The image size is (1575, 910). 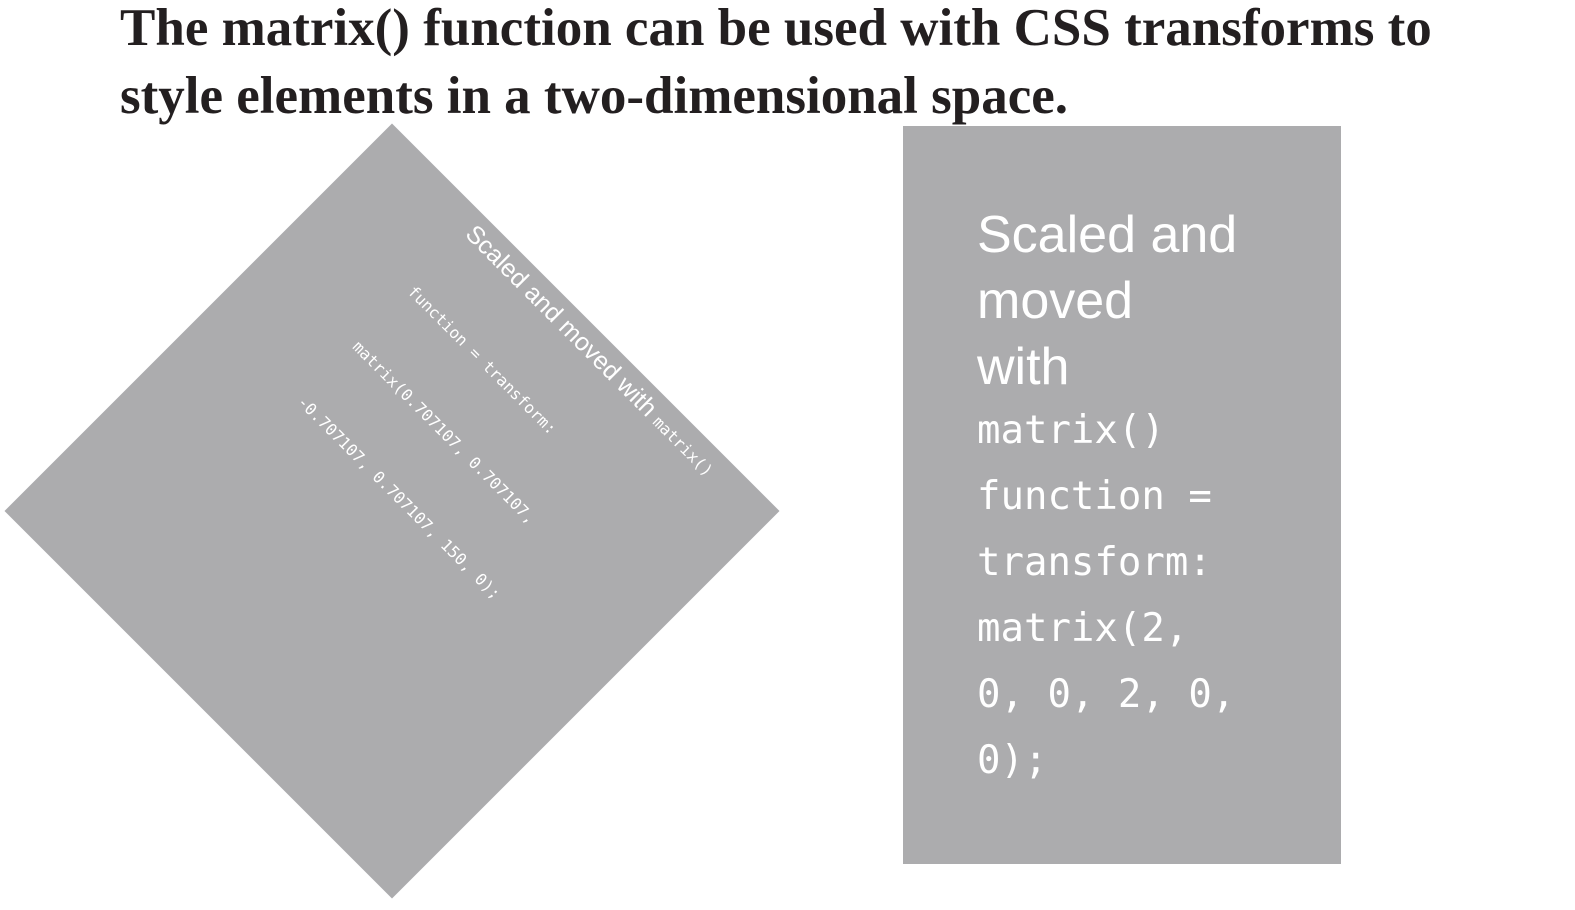 What do you see at coordinates (1107, 235) in the screenshot?
I see `scaled-box-title-line: Scaled and` at bounding box center [1107, 235].